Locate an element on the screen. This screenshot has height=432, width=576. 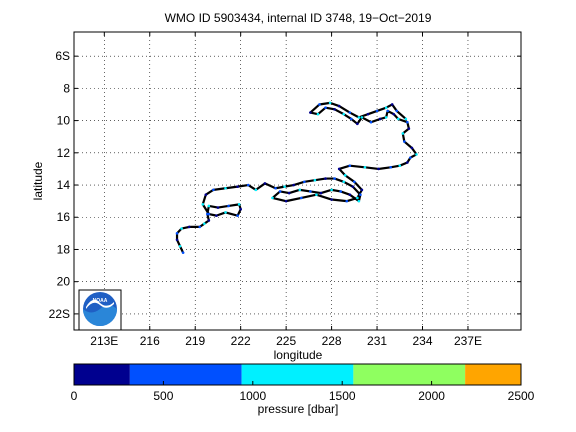
colorbar: 0 500 1000 1500 2000 2500 pressure [dbar] is located at coordinates (303, 389).